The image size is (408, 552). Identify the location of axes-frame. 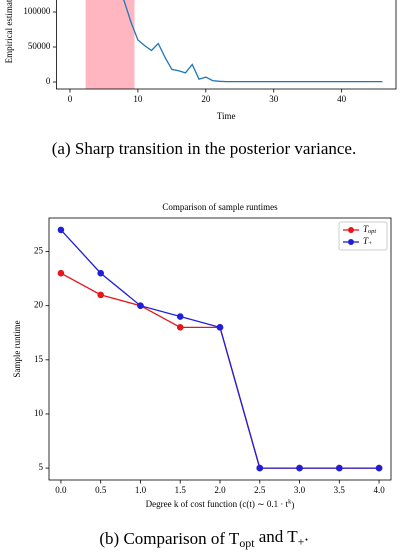
(226, 45).